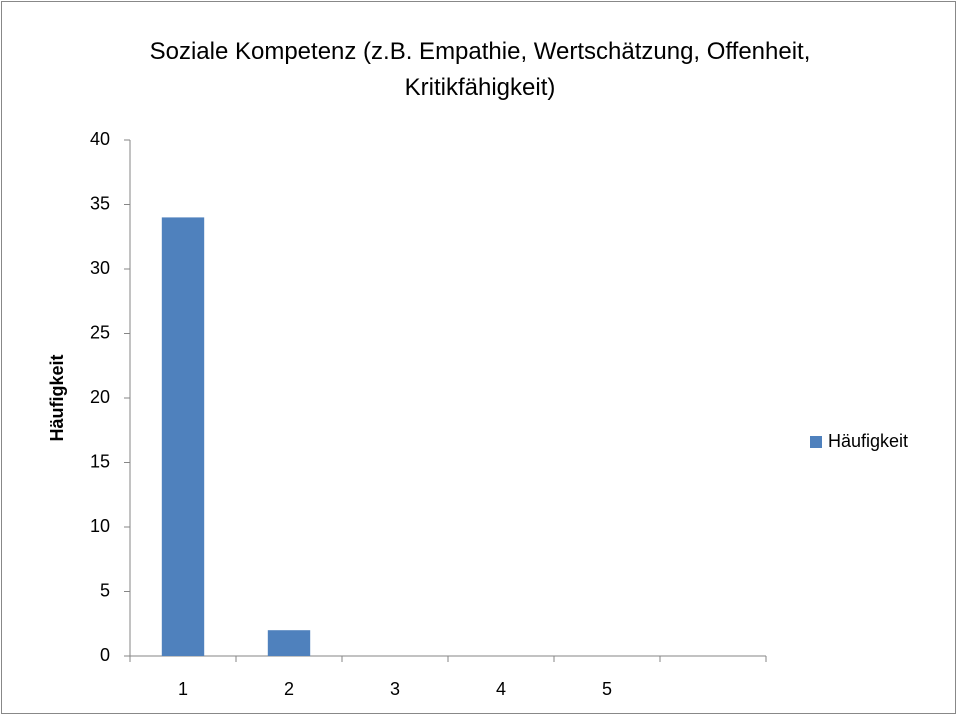  What do you see at coordinates (100, 332) in the screenshot?
I see `y-tick-label: 25` at bounding box center [100, 332].